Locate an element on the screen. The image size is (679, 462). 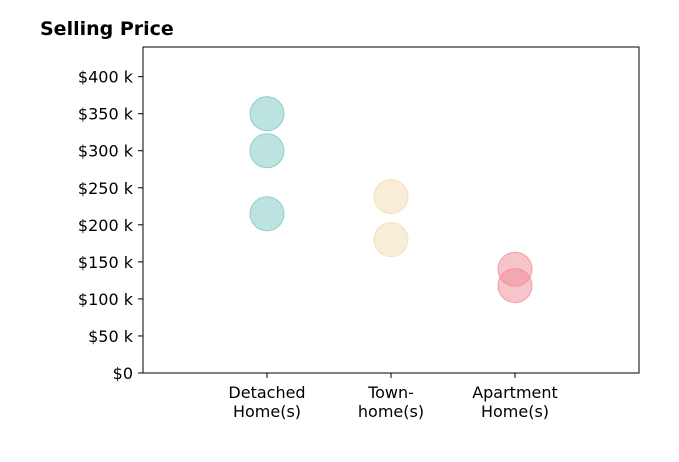
x-tick-label: Town-home(s) is located at coordinates (391, 402).